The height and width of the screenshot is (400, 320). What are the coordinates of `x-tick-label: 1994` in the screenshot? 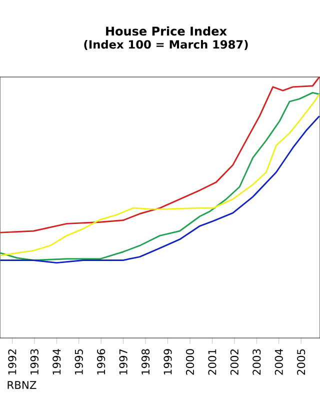 It's located at (56, 361).